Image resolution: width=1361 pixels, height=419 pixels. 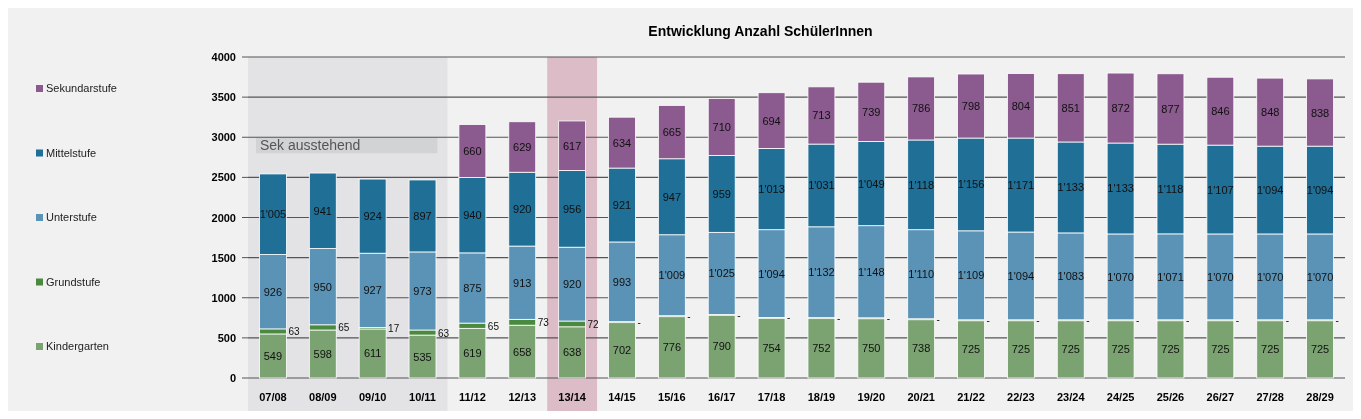 I want to click on band-label: Sek ausstehend, so click(x=310, y=145).